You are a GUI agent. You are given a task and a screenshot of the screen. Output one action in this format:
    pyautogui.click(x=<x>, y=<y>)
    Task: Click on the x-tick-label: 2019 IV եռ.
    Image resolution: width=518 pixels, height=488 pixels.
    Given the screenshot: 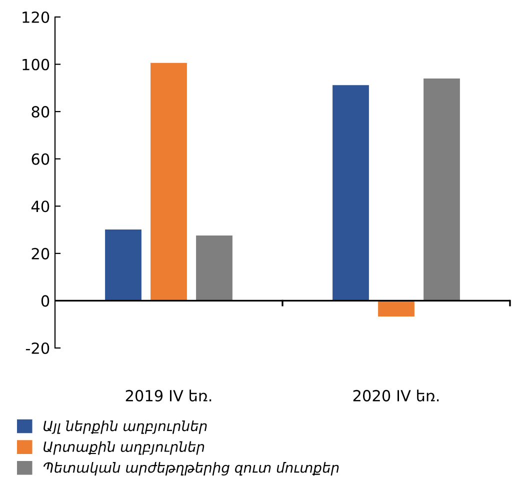 What is the action you would take?
    pyautogui.click(x=169, y=396)
    